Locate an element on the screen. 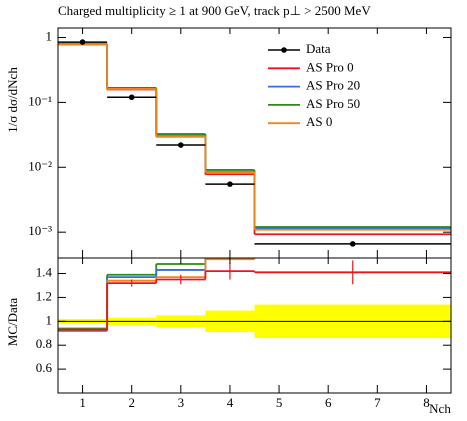  x-tick-label: 7 is located at coordinates (377, 402).